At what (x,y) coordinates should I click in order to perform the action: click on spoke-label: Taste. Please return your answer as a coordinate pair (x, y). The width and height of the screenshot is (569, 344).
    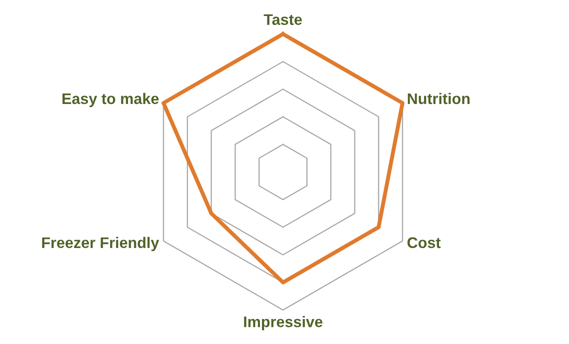
    Looking at the image, I should click on (283, 19).